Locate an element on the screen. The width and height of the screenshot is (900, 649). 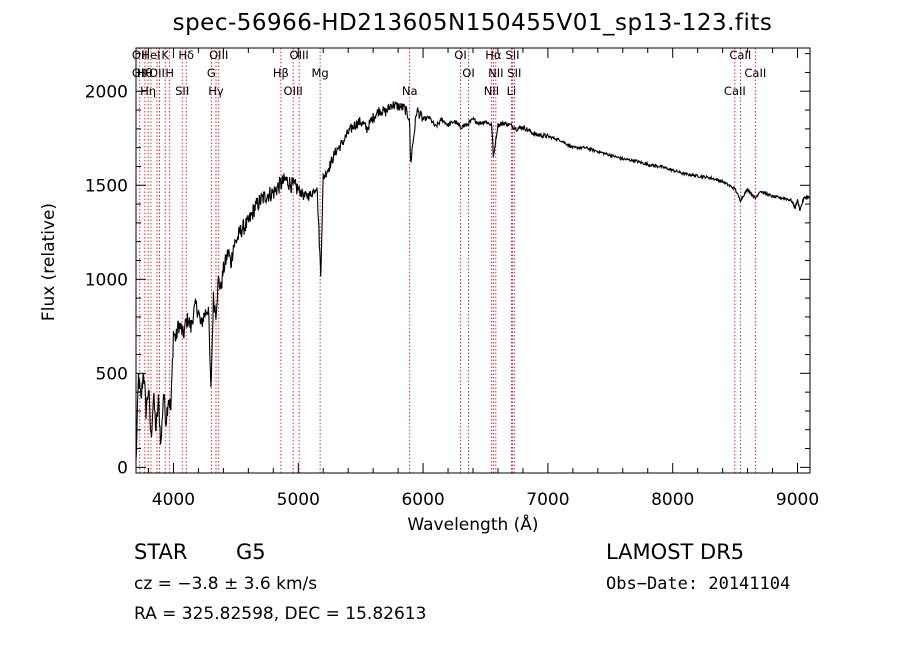
line-marker-label: H is located at coordinates (169, 73).